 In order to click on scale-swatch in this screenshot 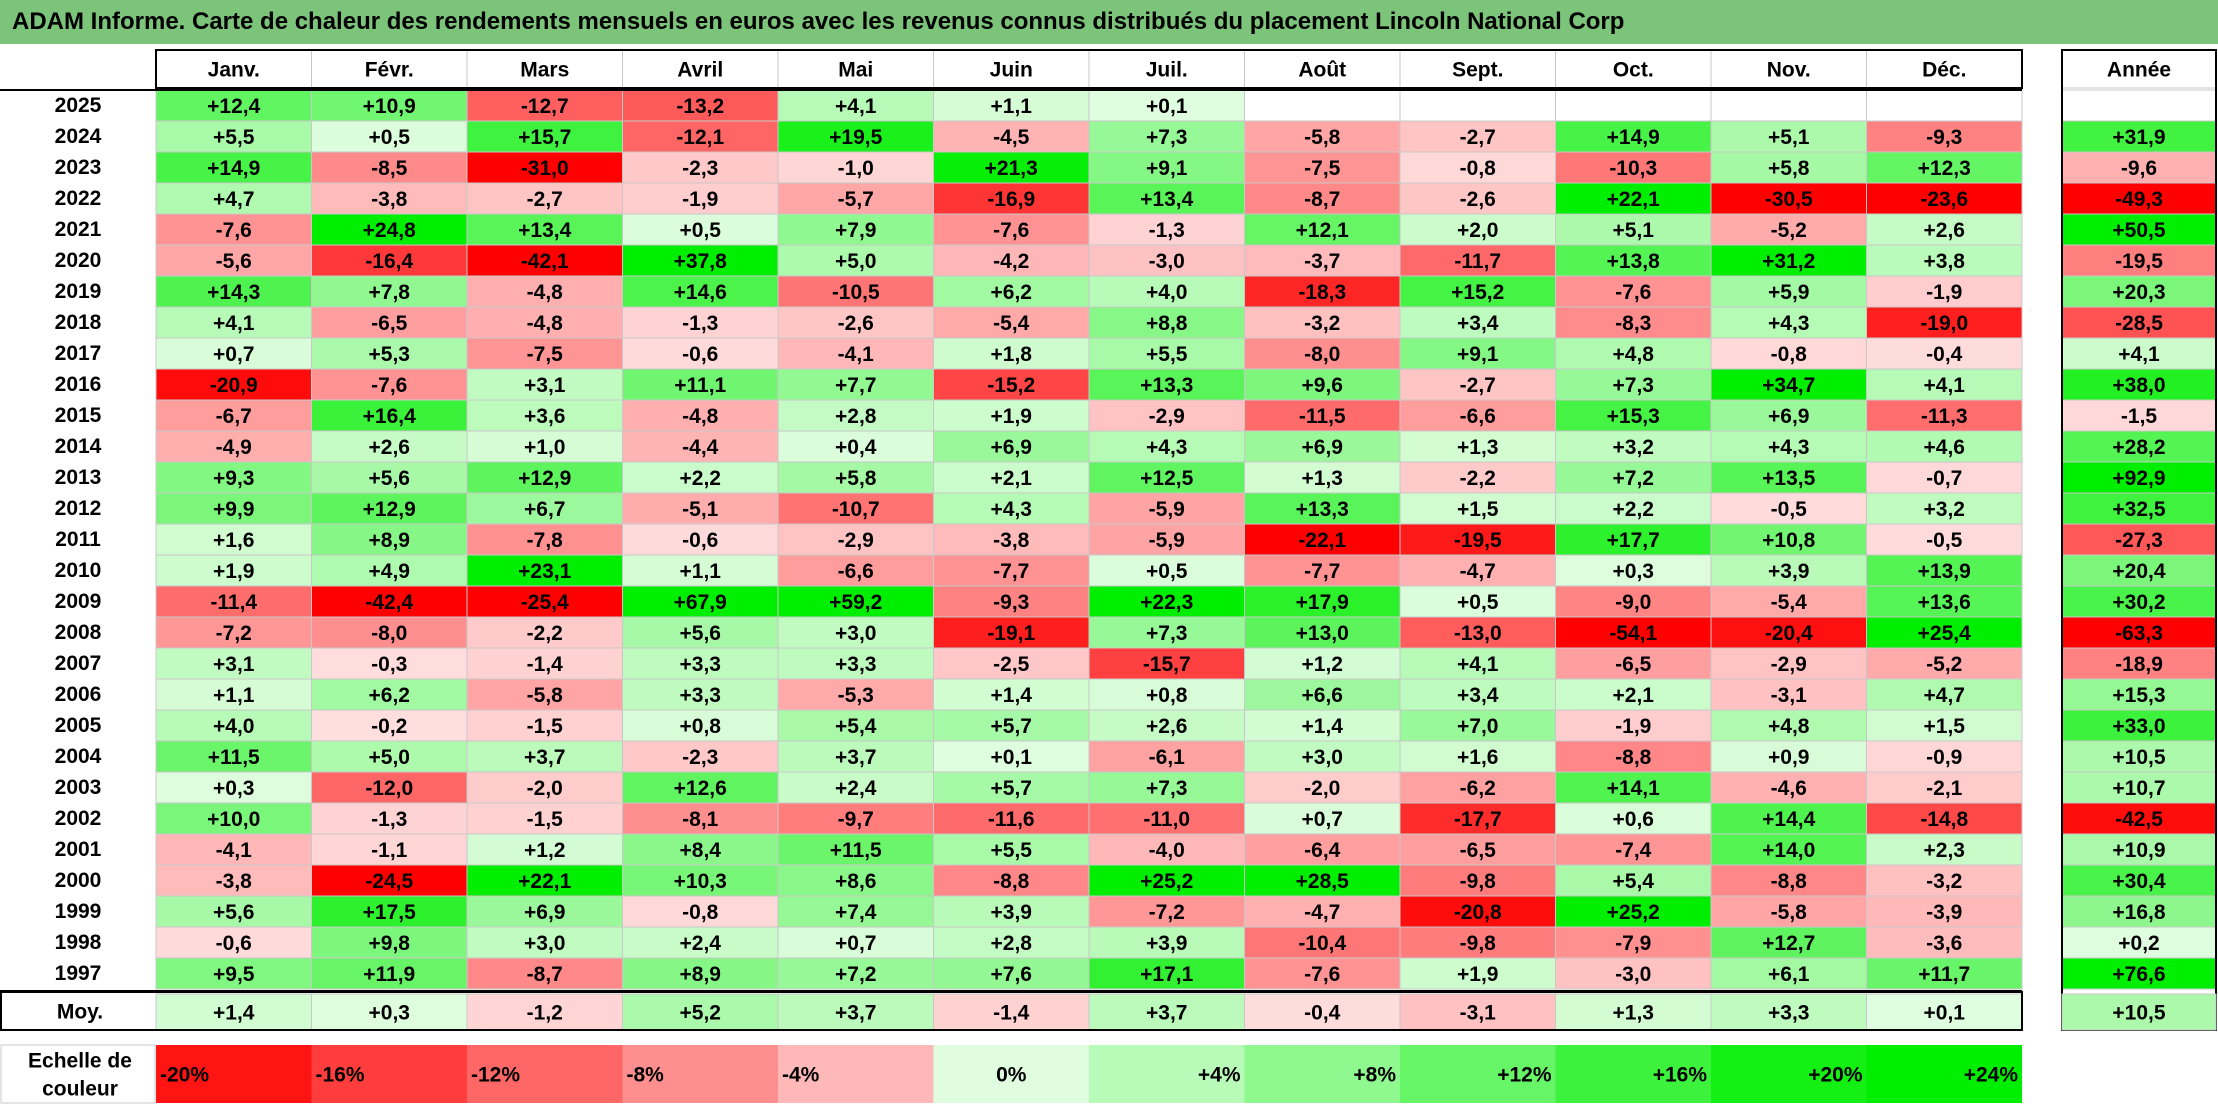, I will do `click(1633, 1074)`.